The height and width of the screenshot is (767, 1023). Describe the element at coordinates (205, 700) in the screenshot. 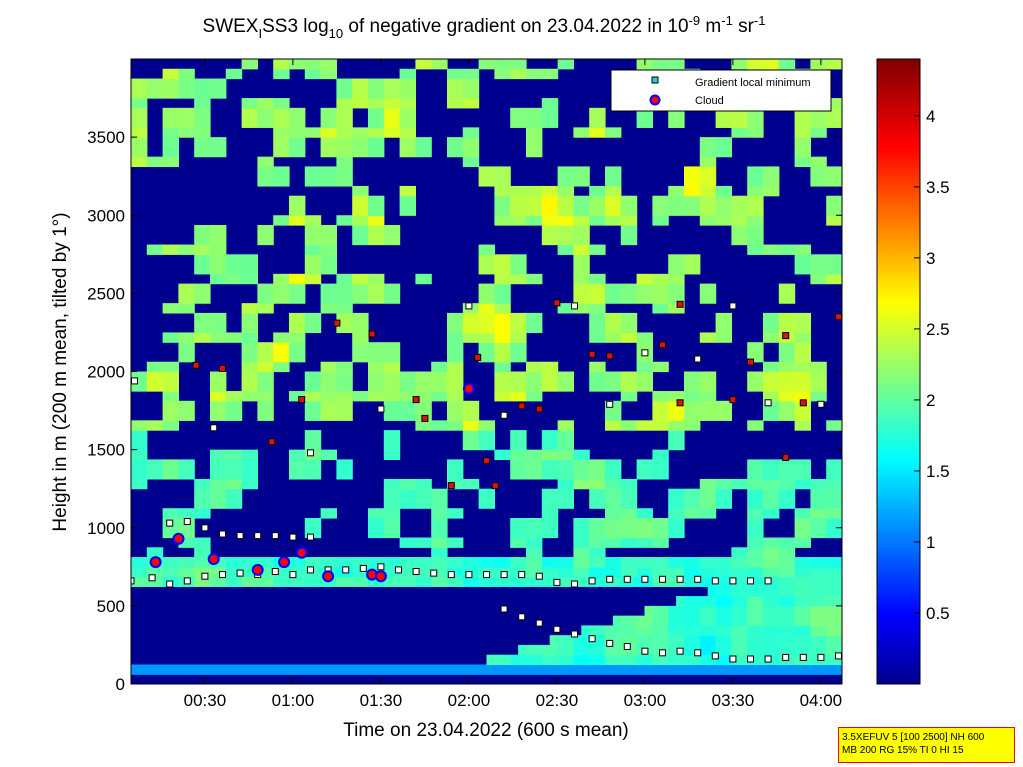

I see `x-tick-label: 00:30` at that location.